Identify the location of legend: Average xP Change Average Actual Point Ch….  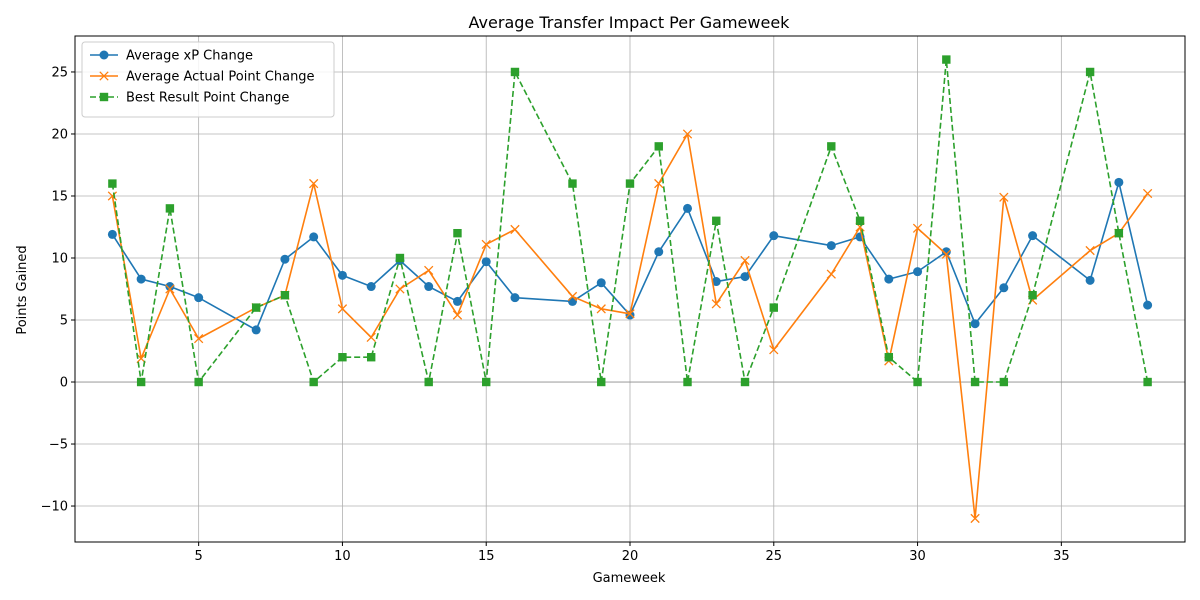
(208, 79).